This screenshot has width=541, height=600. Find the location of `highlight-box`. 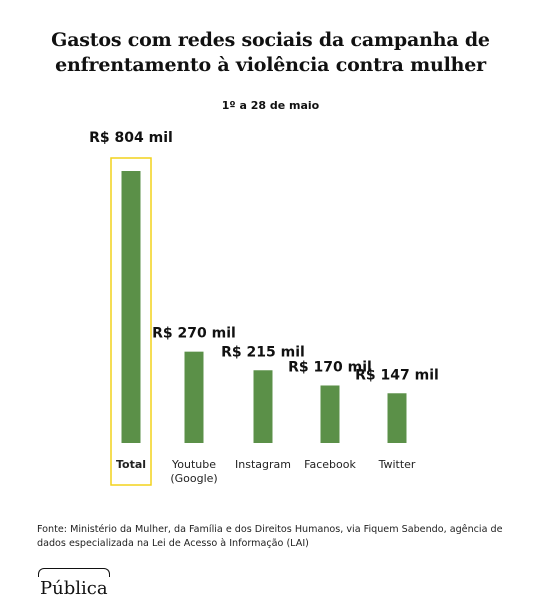

highlight-box is located at coordinates (131, 321).